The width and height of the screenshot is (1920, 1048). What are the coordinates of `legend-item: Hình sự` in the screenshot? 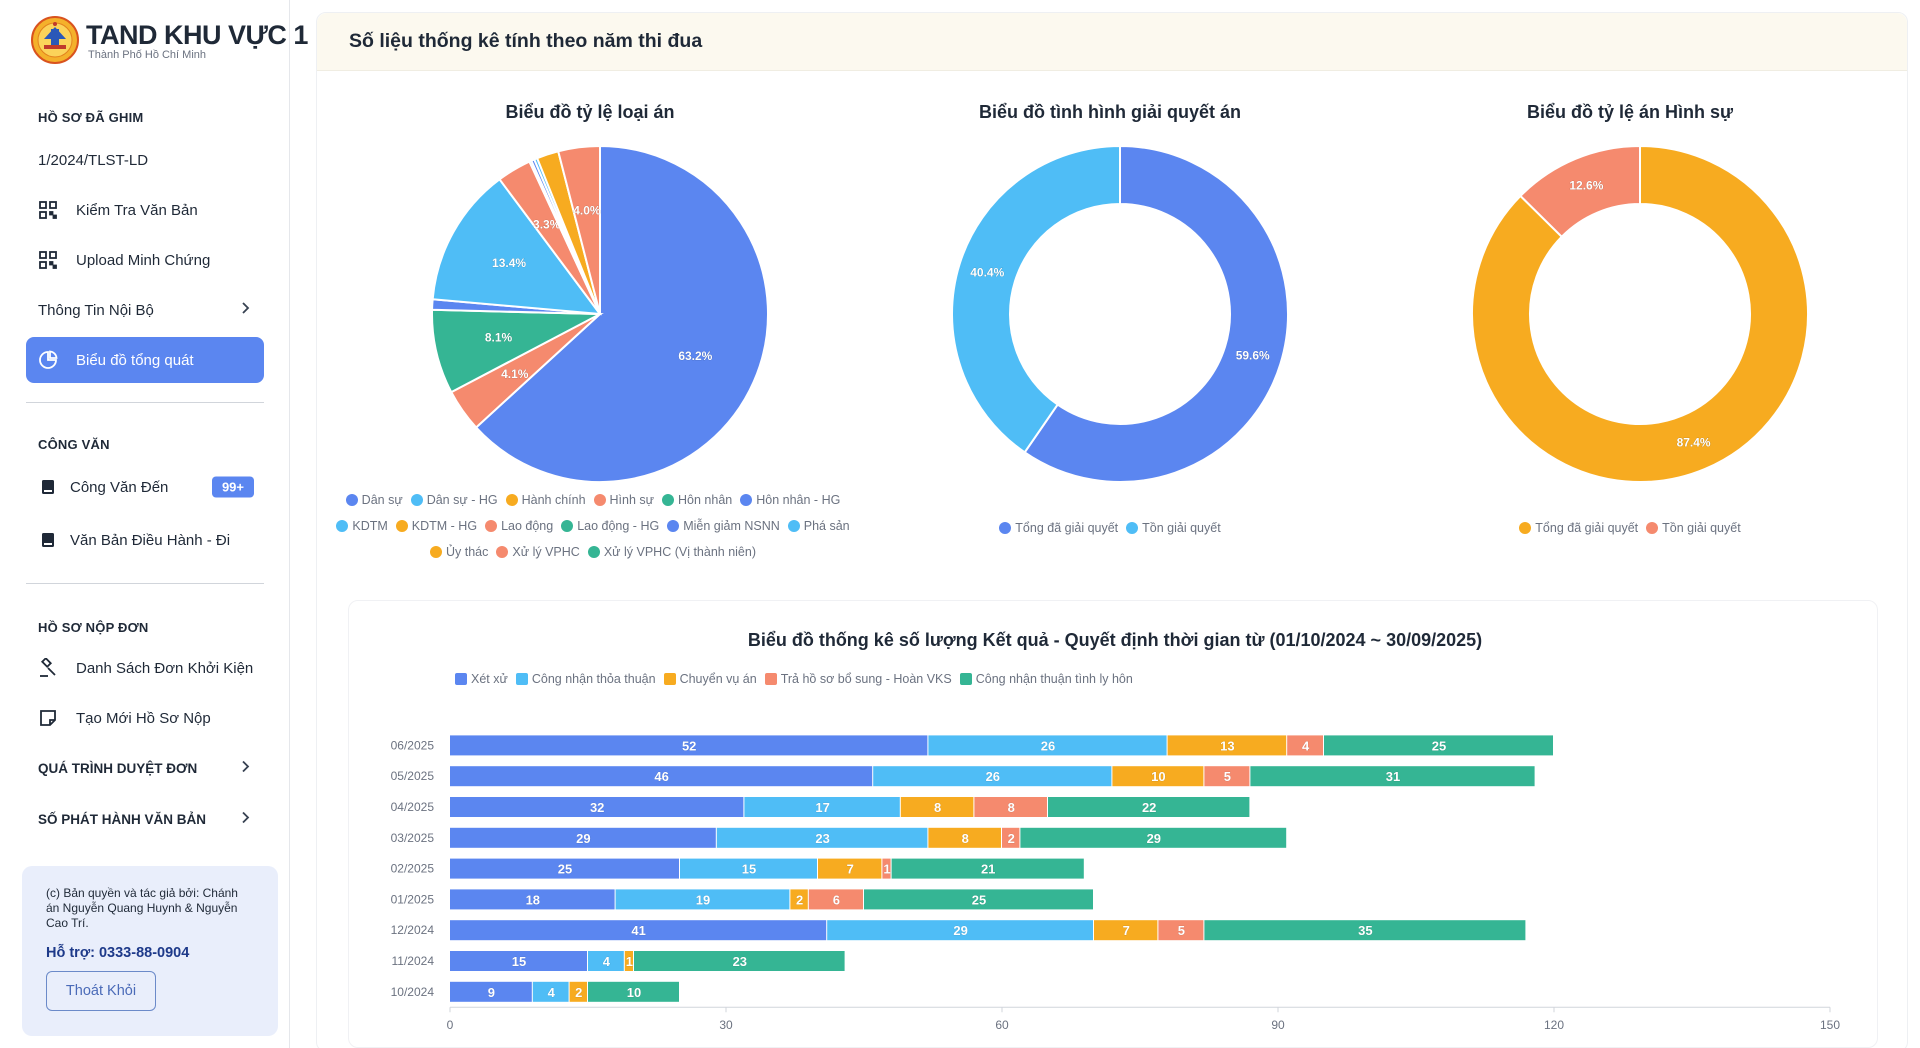 It's located at (623, 500).